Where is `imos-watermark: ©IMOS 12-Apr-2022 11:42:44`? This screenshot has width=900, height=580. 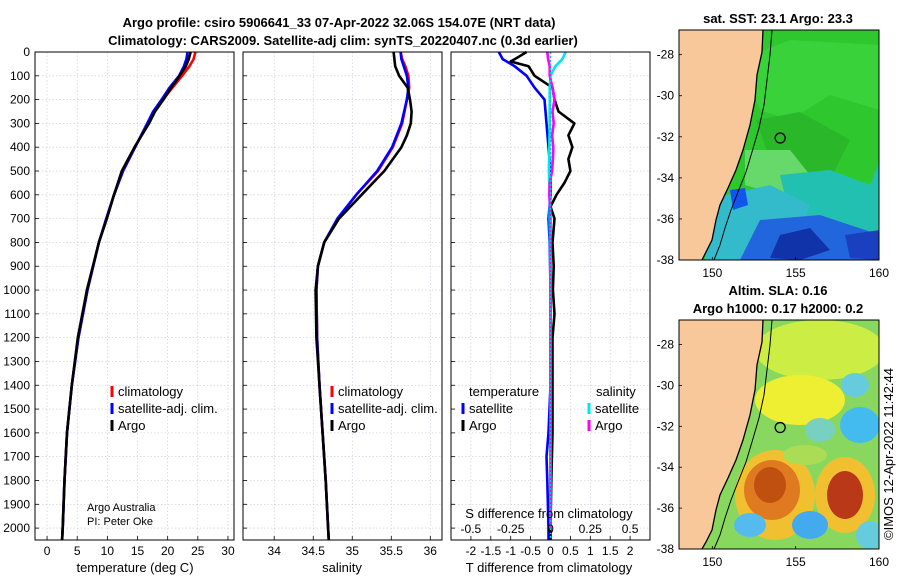
imos-watermark: ©IMOS 12-Apr-2022 11:42:44 is located at coordinates (888, 454).